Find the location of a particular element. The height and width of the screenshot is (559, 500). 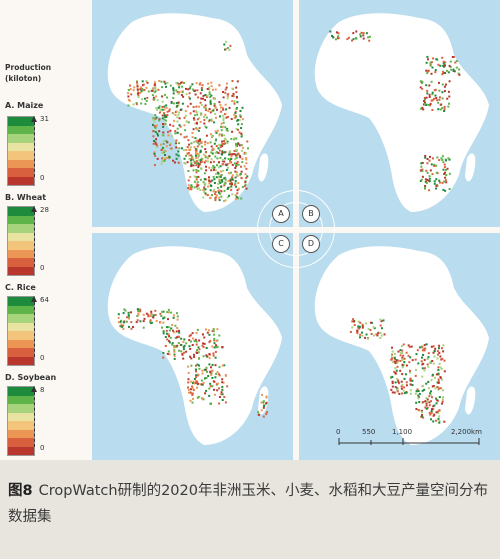

legend-min-wheat: 0 is located at coordinates (42, 268).